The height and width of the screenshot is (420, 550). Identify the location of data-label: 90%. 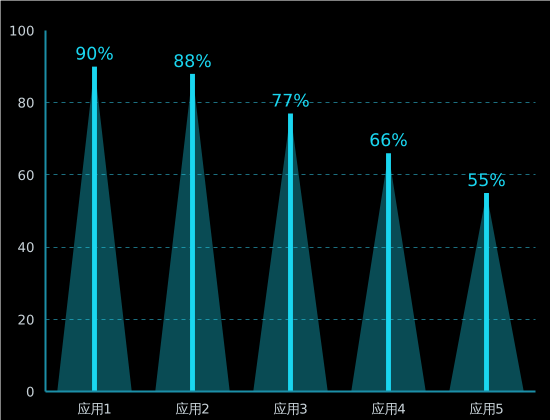
(94, 54).